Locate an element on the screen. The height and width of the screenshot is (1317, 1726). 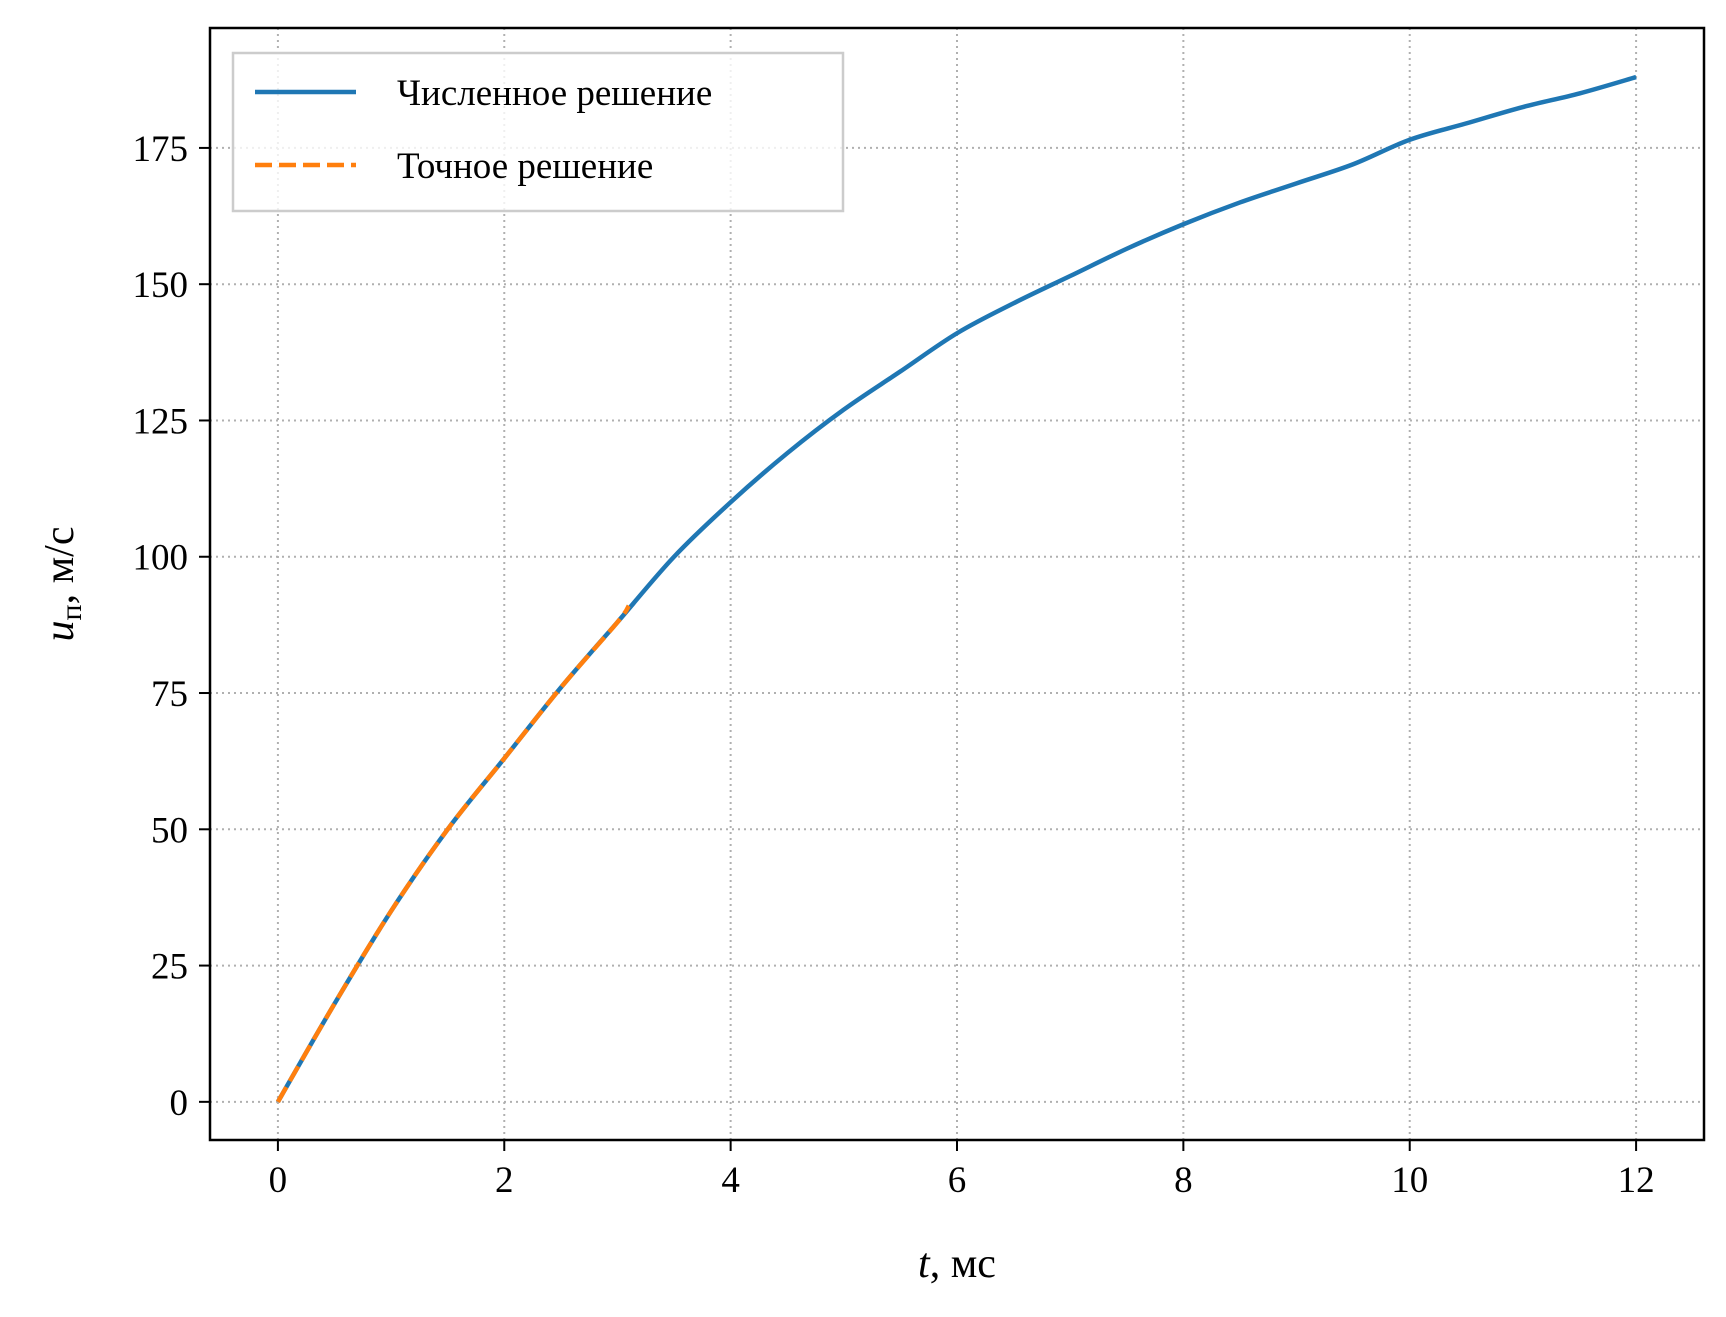
legend-box is located at coordinates (538, 132).